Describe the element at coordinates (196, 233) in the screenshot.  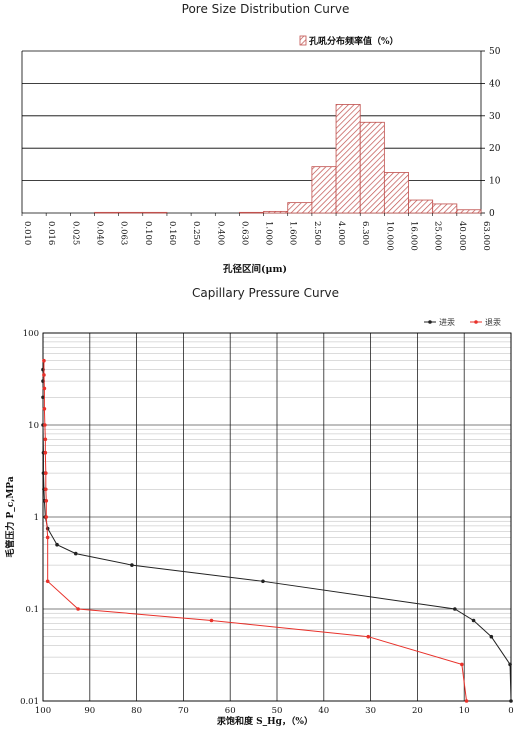
I see `x-tick-label: 0.250` at that location.